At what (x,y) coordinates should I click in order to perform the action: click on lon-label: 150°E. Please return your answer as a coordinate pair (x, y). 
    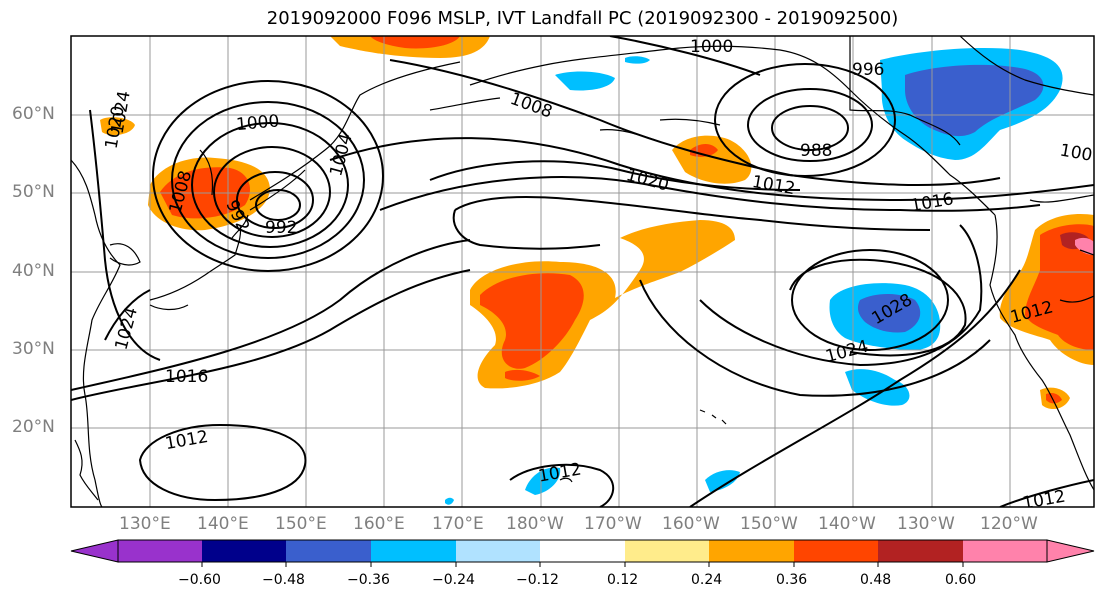
    Looking at the image, I should click on (301, 524).